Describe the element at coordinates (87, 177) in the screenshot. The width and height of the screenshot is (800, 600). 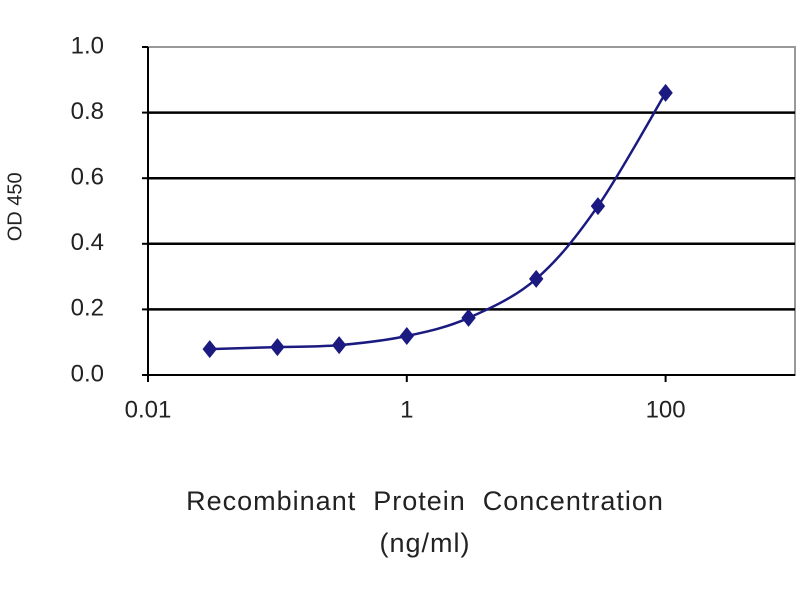
I see `y-tick-label: 0.6` at that location.